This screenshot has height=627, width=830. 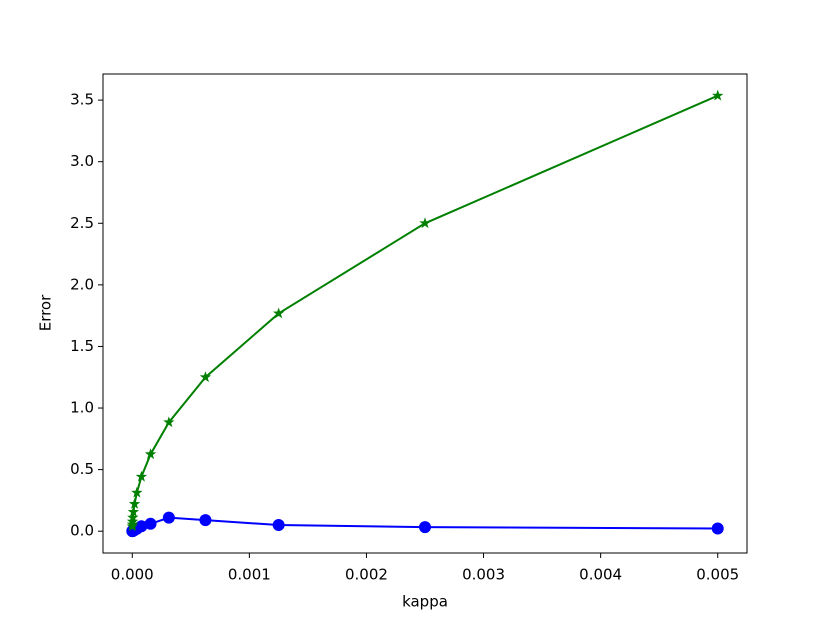 I want to click on x-tick-label: 0.002, so click(x=366, y=575).